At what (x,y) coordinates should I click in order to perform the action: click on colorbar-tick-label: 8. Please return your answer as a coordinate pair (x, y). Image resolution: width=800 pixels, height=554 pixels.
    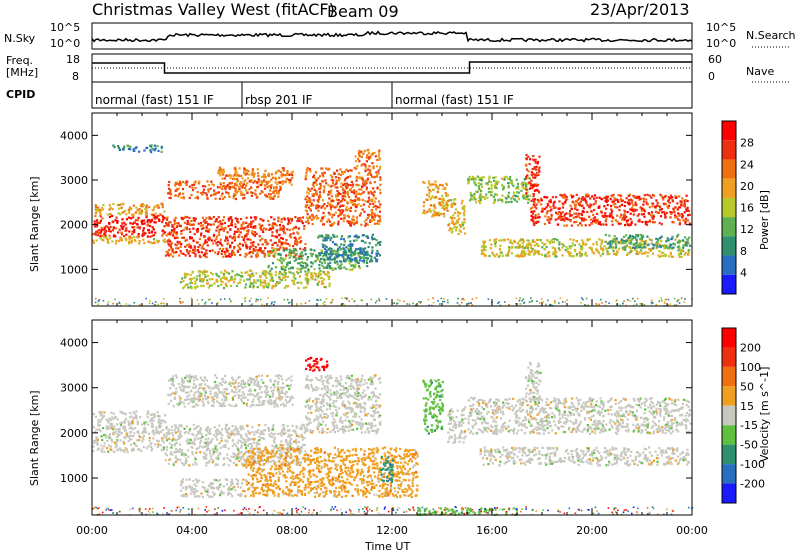
    Looking at the image, I should click on (743, 251).